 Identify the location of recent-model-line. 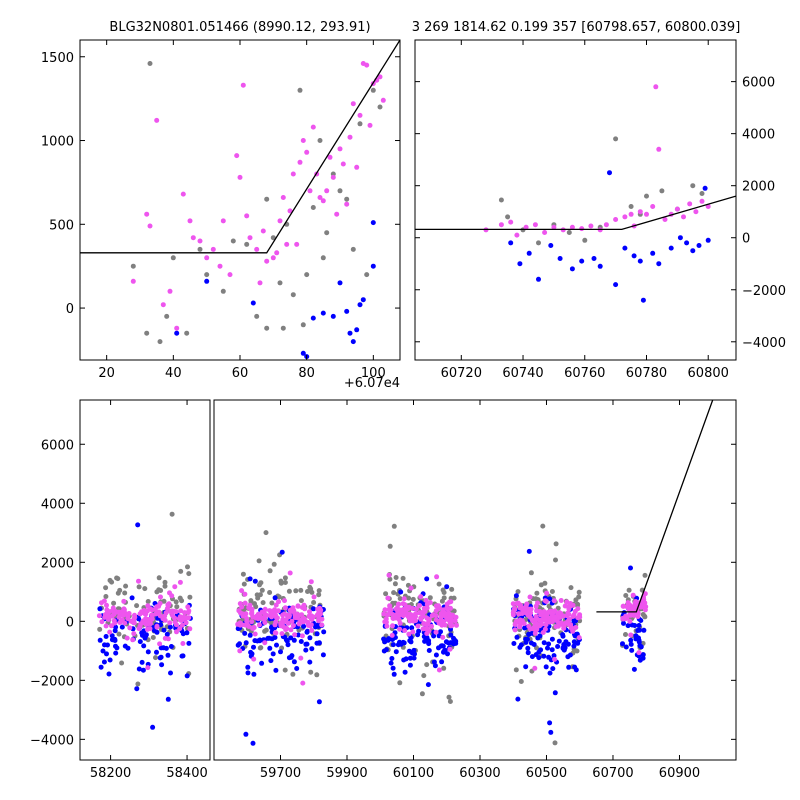
(575, 213).